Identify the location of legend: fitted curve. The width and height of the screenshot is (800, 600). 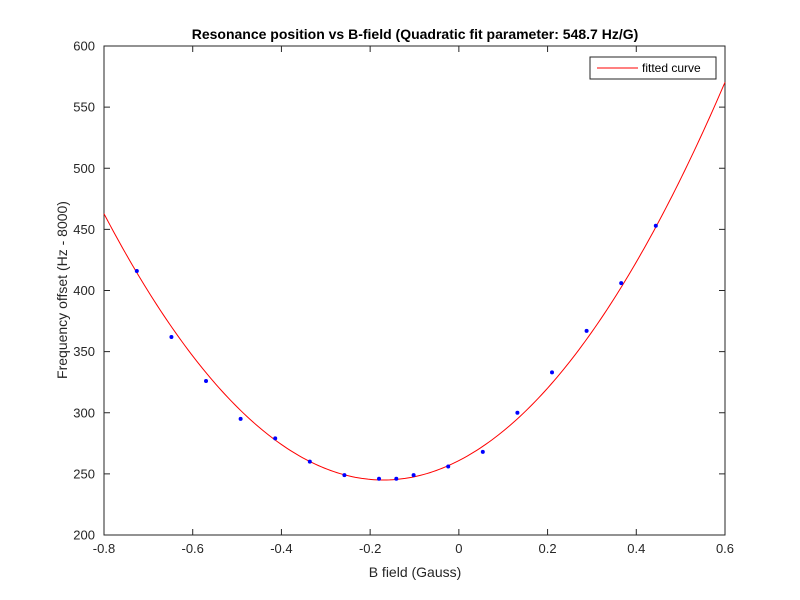
(653, 68).